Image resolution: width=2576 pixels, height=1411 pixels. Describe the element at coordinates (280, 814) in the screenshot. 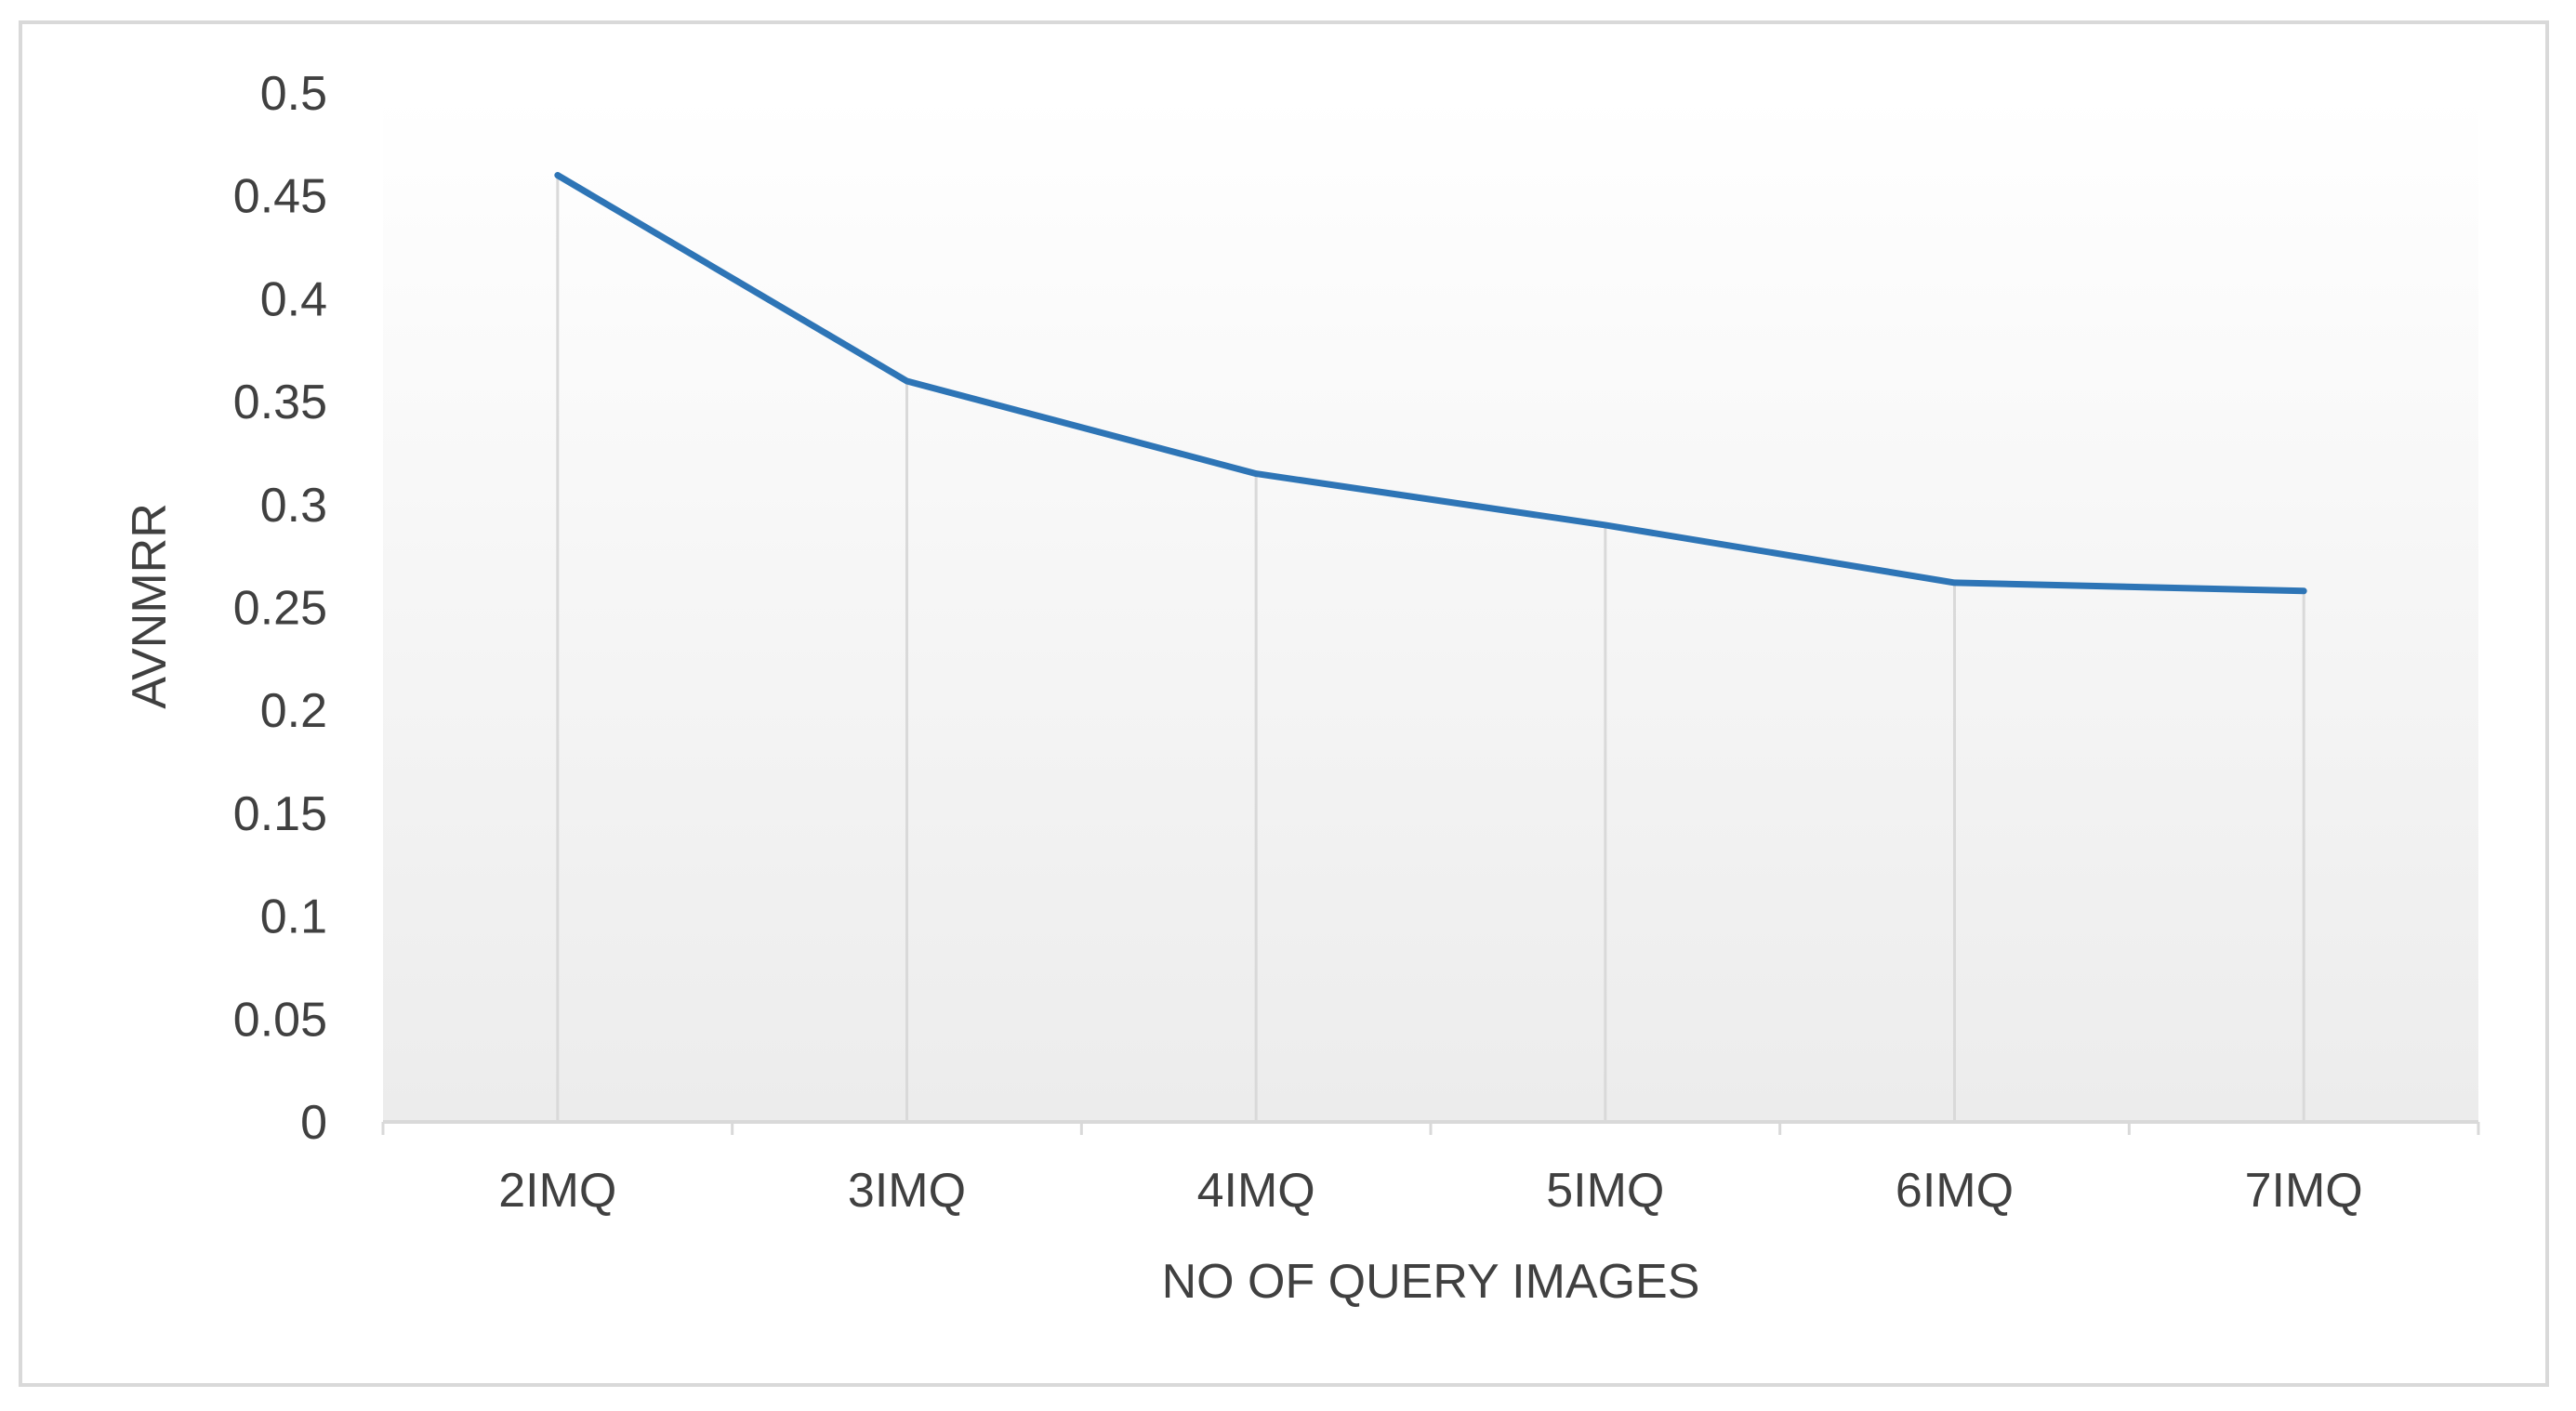

I see `y-tick-label: 0.15` at that location.